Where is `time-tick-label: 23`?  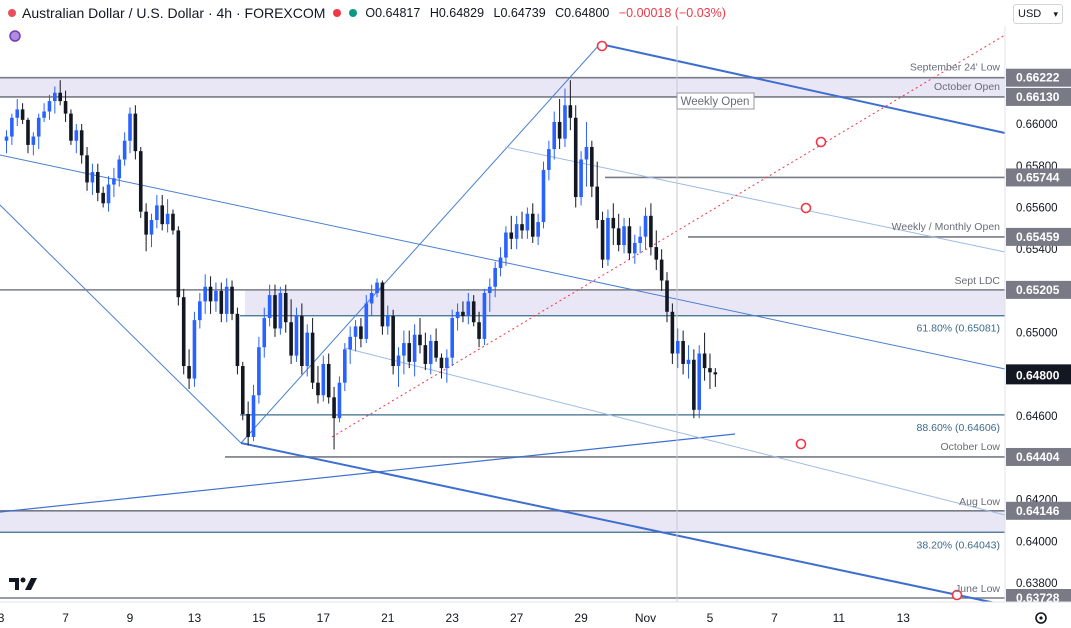 time-tick-label: 23 is located at coordinates (453, 618).